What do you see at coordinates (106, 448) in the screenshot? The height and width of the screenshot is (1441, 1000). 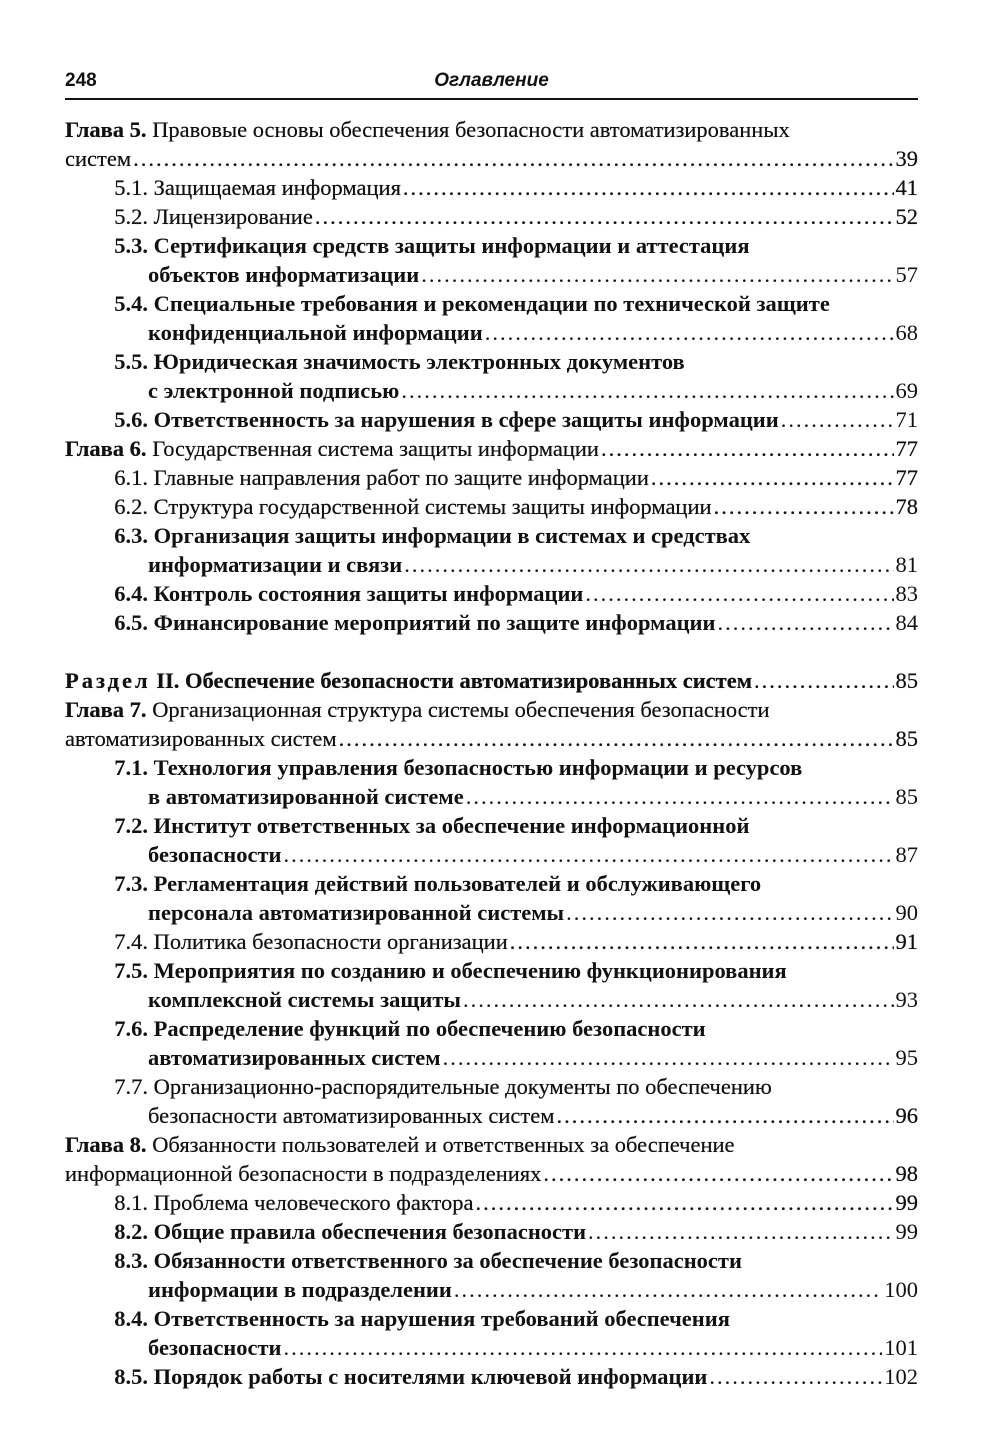 I see `entry-label: Глава 6.` at bounding box center [106, 448].